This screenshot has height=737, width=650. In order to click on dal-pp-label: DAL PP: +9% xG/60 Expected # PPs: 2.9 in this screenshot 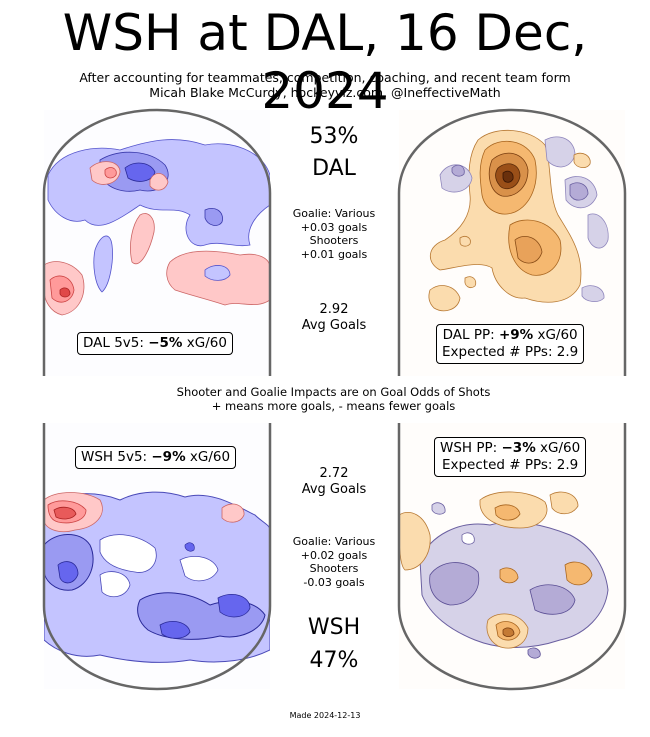, I will do `click(510, 344)`.